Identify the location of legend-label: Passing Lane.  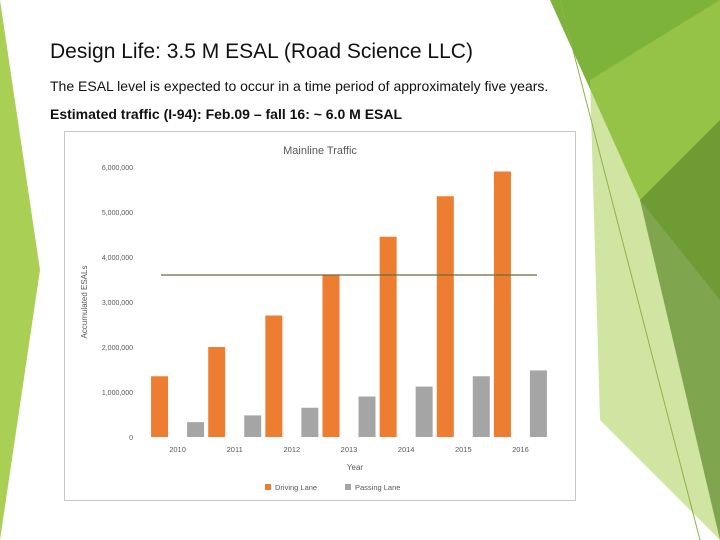
(377, 487).